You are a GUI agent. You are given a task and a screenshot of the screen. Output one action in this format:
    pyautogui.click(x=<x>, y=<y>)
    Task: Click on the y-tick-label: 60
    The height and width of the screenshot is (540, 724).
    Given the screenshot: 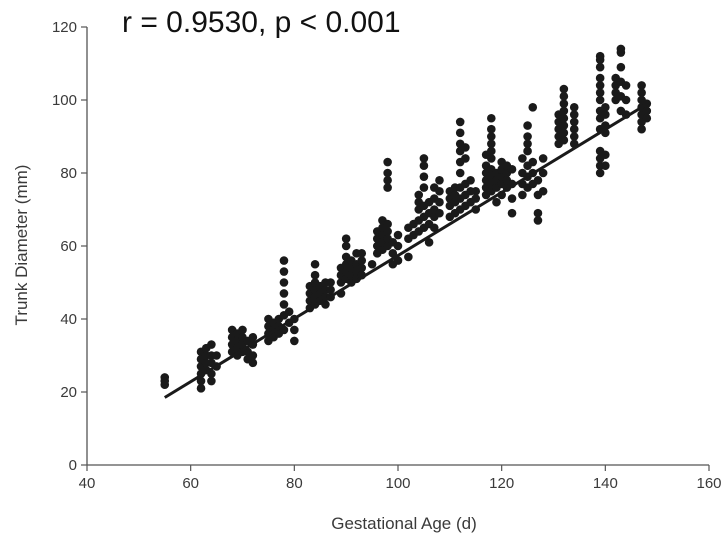 What is the action you would take?
    pyautogui.click(x=68, y=246)
    